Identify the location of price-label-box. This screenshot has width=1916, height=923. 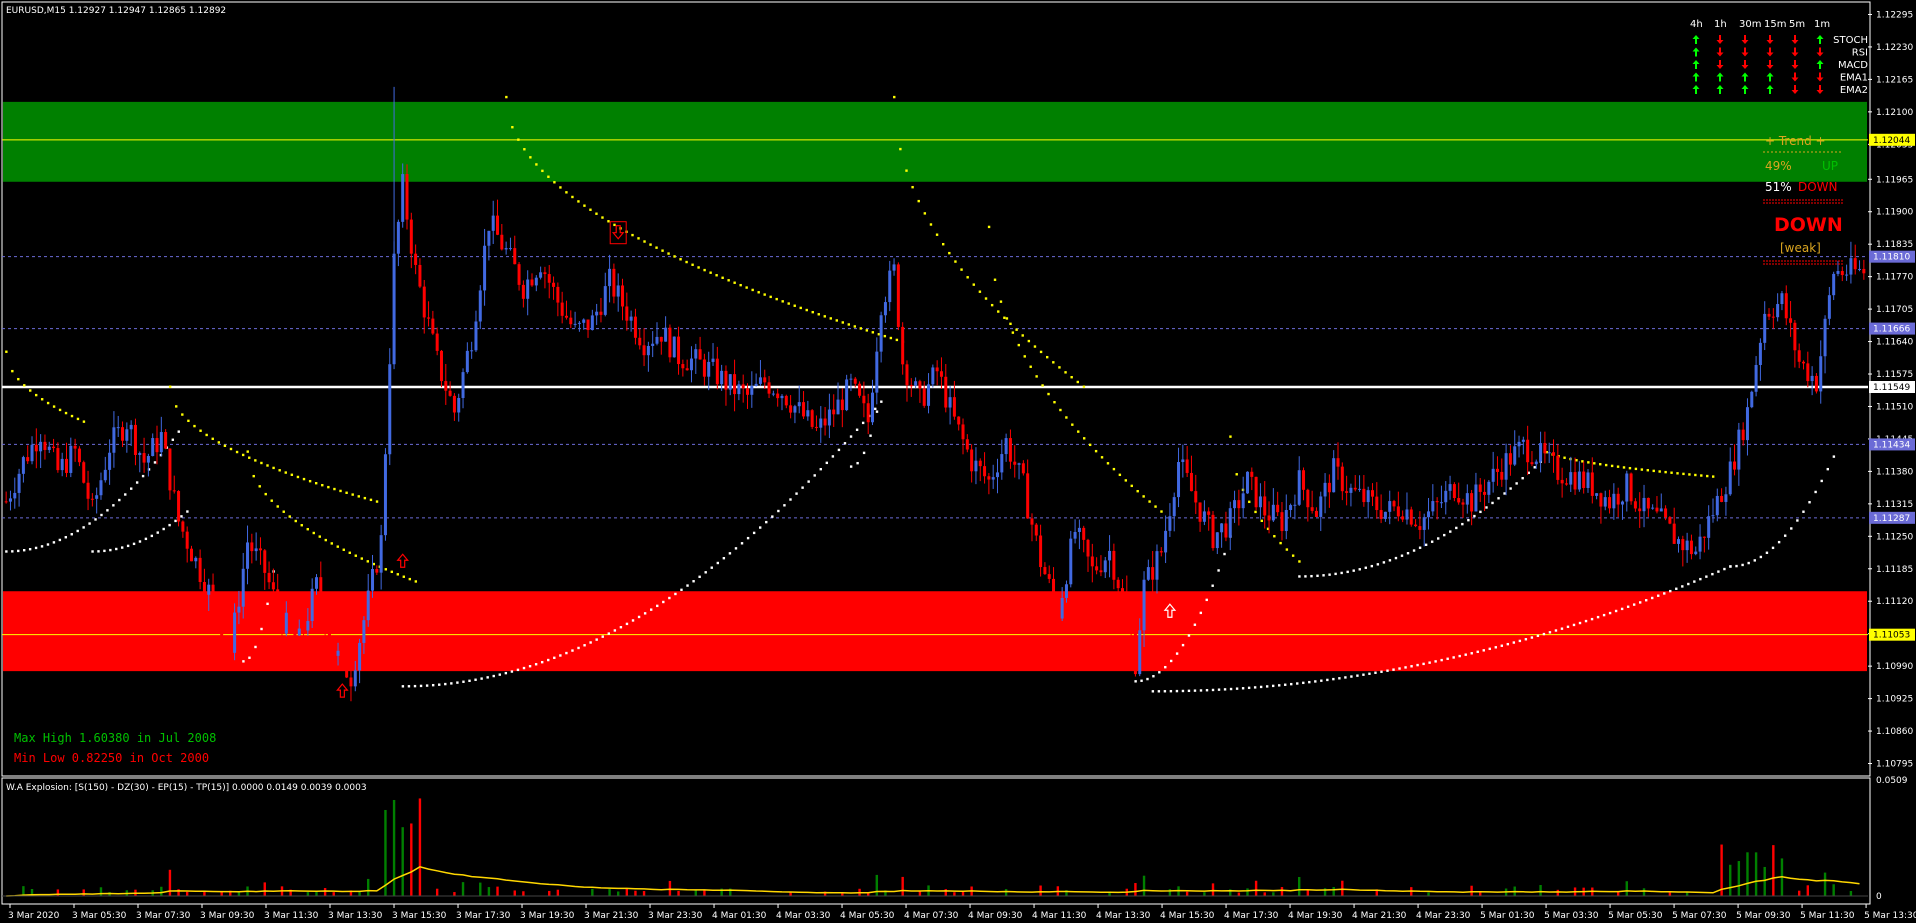
(1892, 256).